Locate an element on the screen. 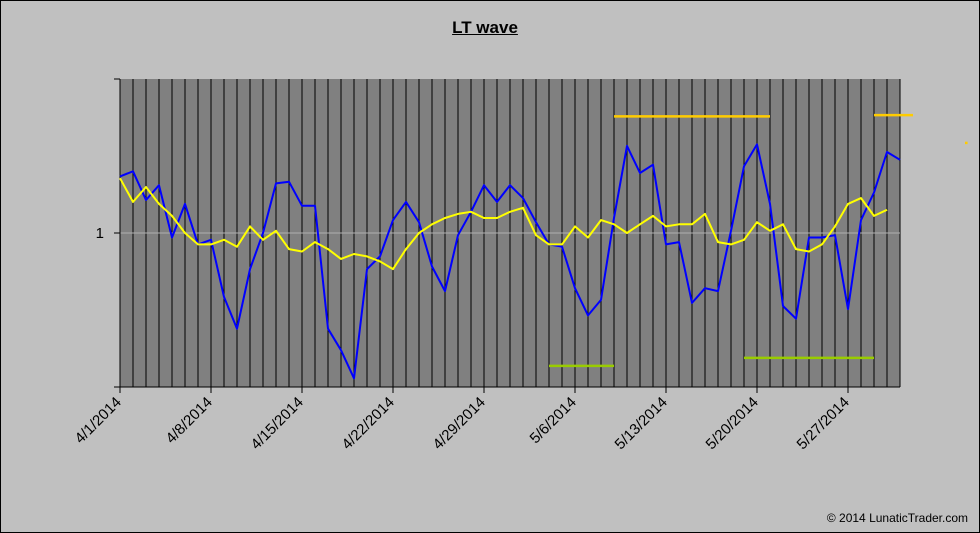 This screenshot has height=533, width=980. x-tick-label: 4/15/2014 is located at coordinates (277, 423).